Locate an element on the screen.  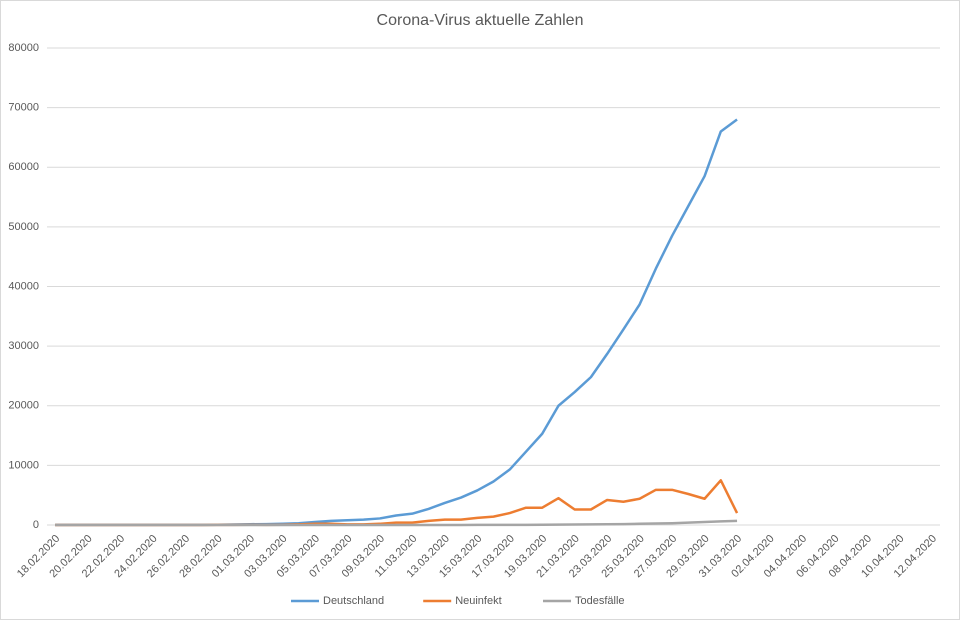
y-tick-label: 10000 is located at coordinates (23, 465).